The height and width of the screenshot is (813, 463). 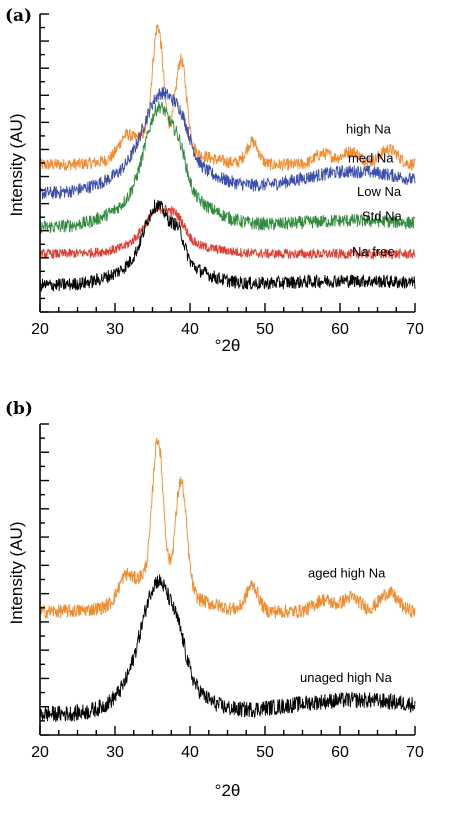 What do you see at coordinates (347, 572) in the screenshot?
I see `series-label: aged high Na` at bounding box center [347, 572].